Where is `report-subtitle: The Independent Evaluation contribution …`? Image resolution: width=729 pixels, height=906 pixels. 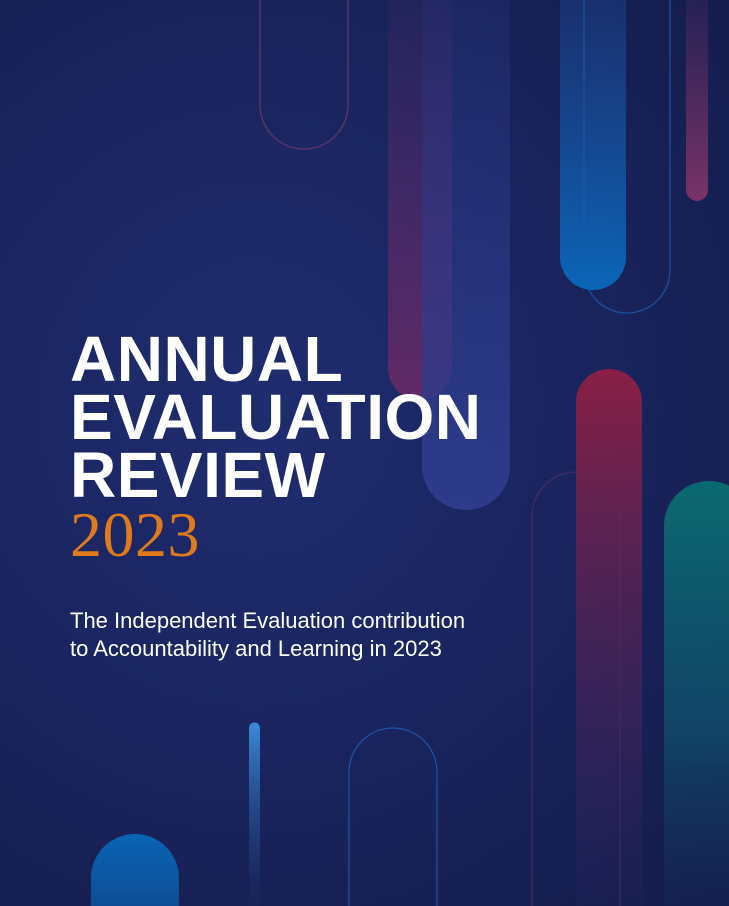 report-subtitle: The Independent Evaluation contribution … is located at coordinates (330, 635).